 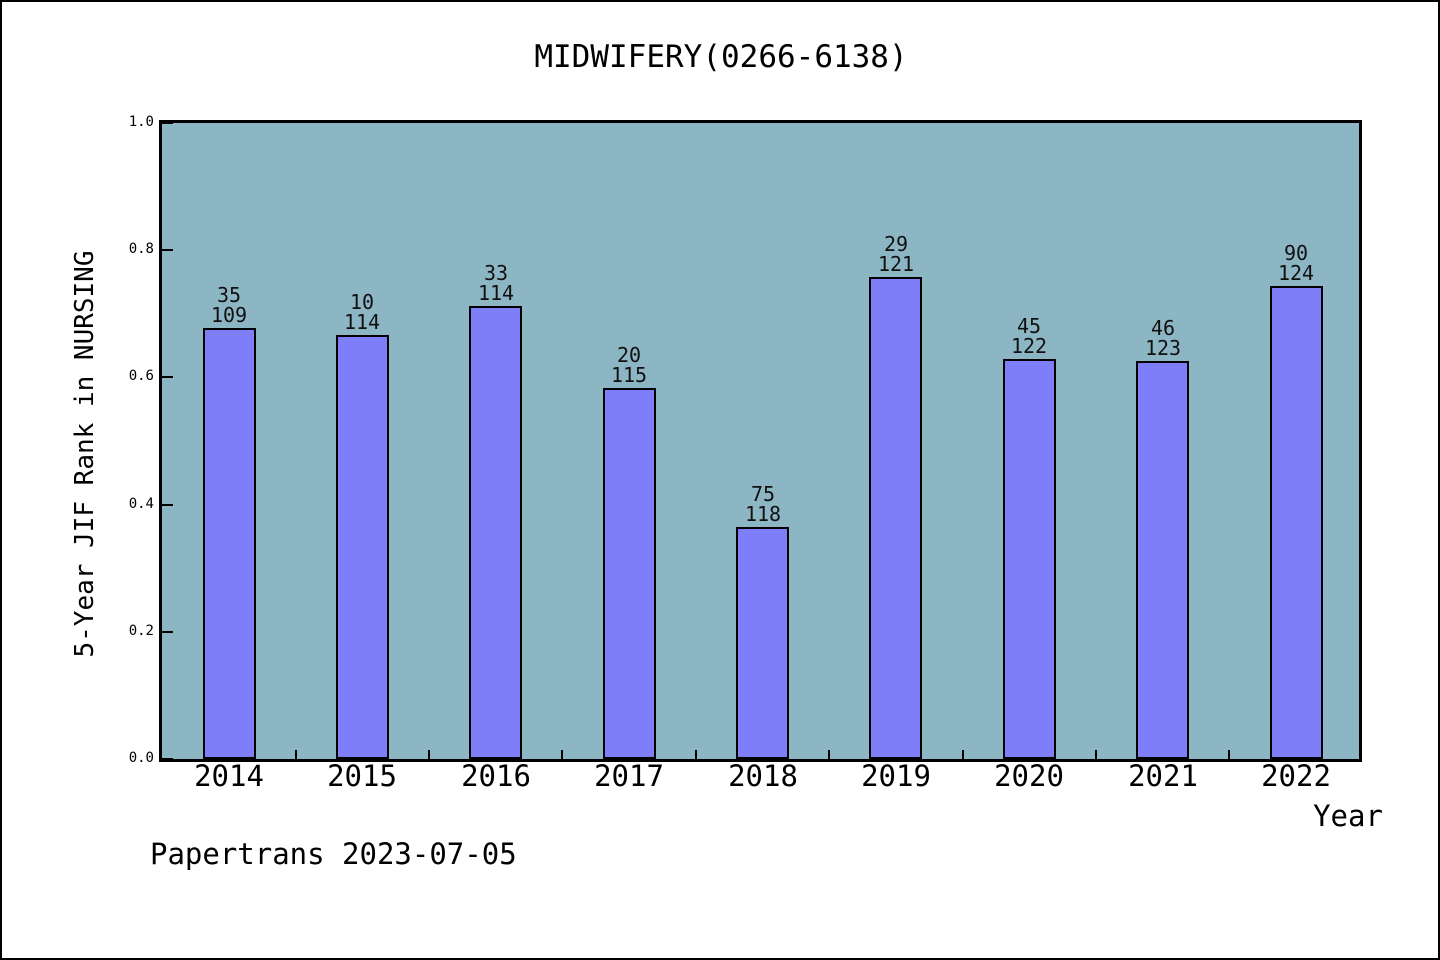 I want to click on bar-rank-value: 46, so click(x=1163, y=328).